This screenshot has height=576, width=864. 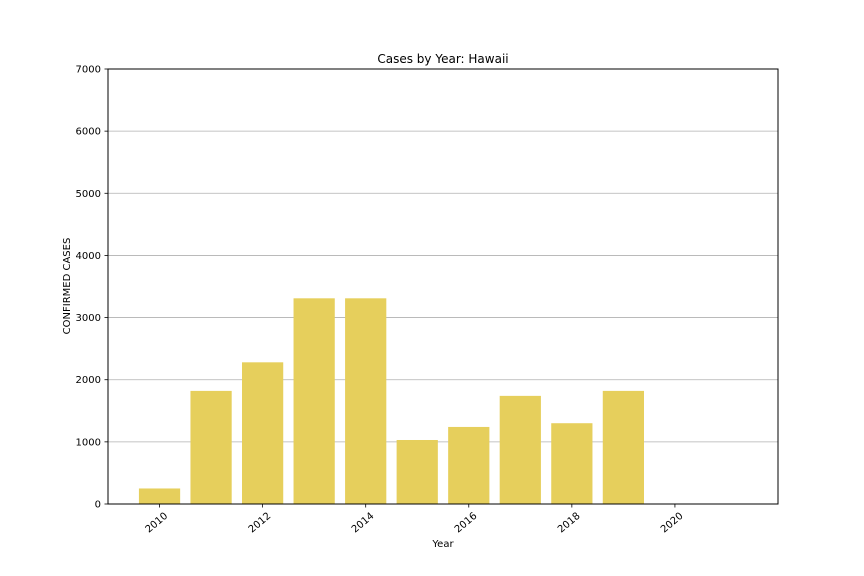 I want to click on bar-2010, so click(x=159, y=496).